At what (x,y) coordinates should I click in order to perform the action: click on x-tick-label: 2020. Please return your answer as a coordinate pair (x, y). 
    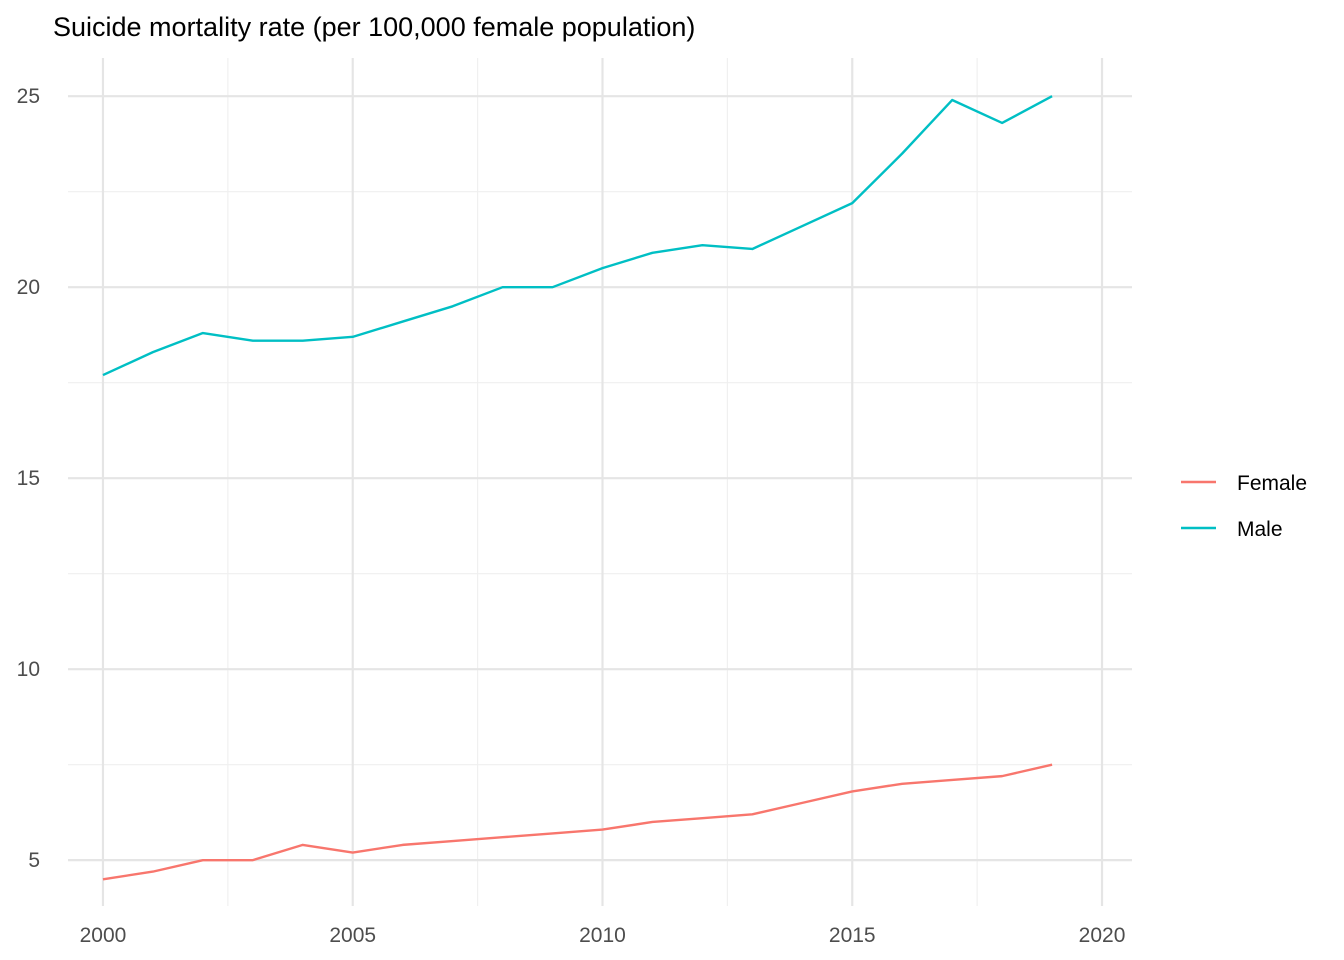
    Looking at the image, I should click on (1102, 935).